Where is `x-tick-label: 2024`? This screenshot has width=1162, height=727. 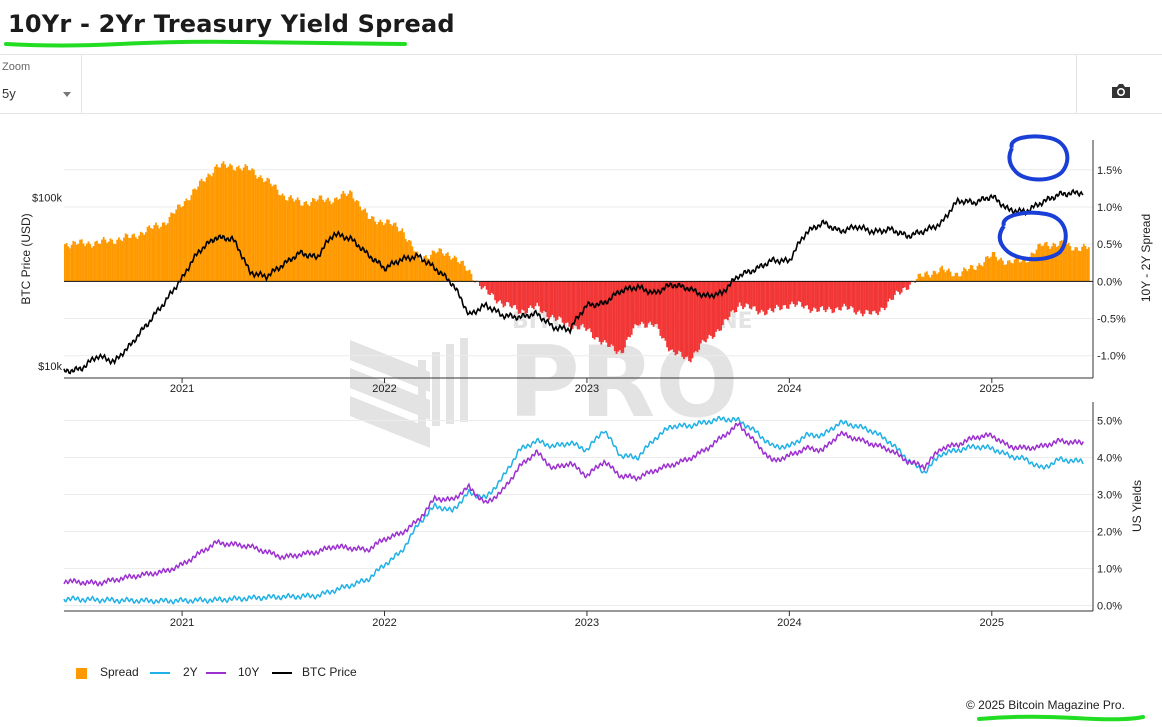 x-tick-label: 2024 is located at coordinates (789, 623).